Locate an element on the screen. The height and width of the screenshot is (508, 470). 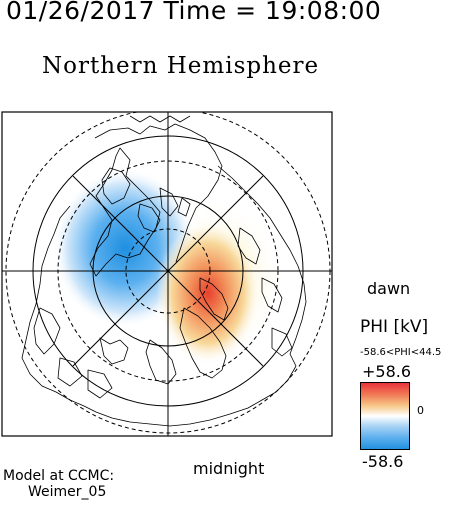
model-credit: Model at CCMC: is located at coordinates (59, 476).